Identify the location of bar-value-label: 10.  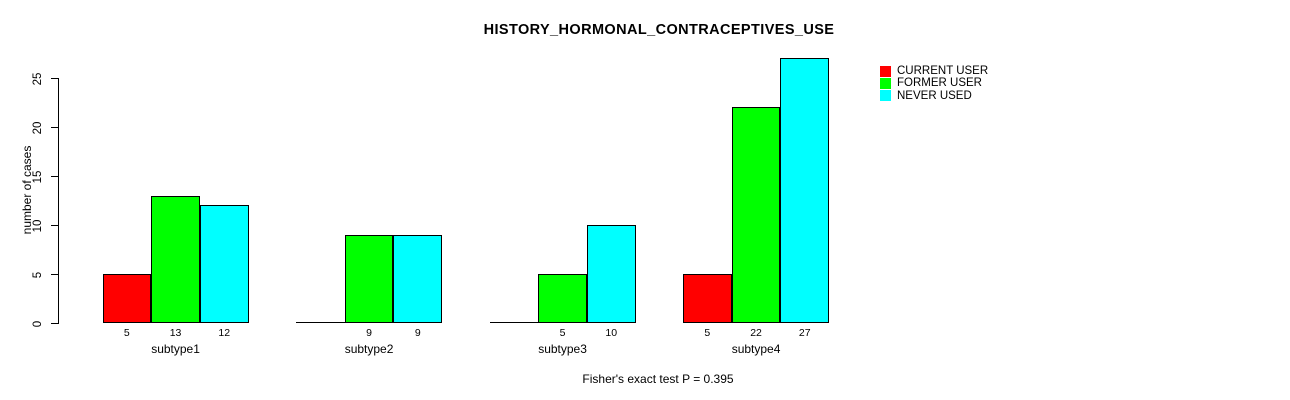
(611, 333).